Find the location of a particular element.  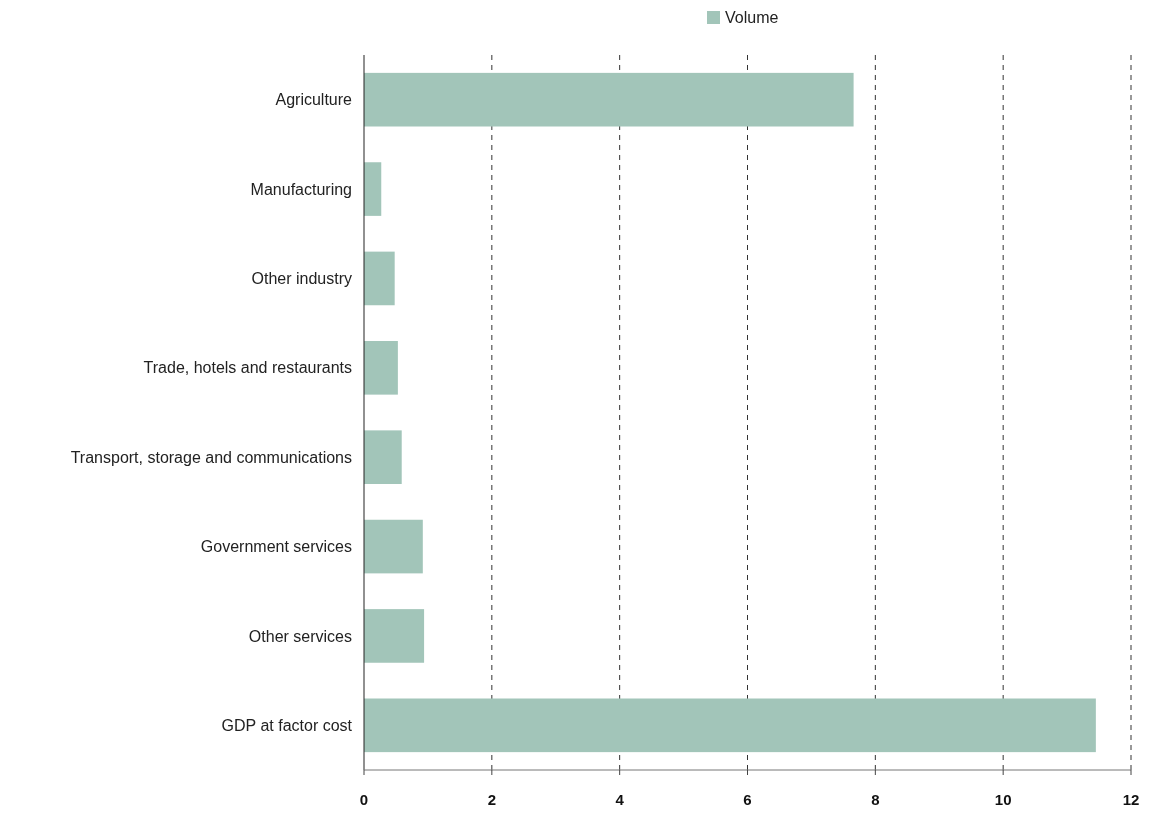

y-tick-label: GDP at factor cost is located at coordinates (287, 725).